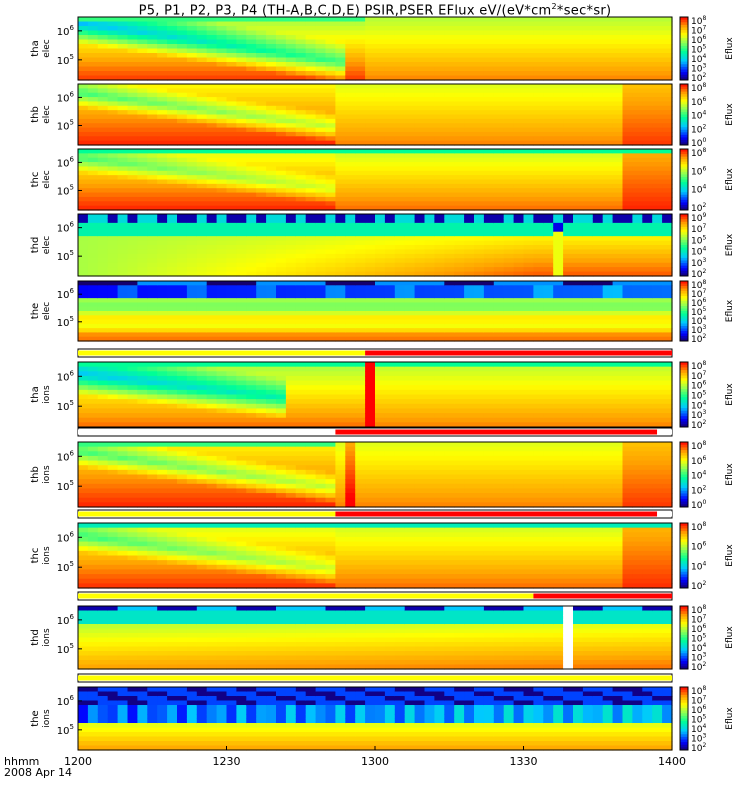 The height and width of the screenshot is (800, 750). I want to click on tick-base: 10, so click(63, 229).